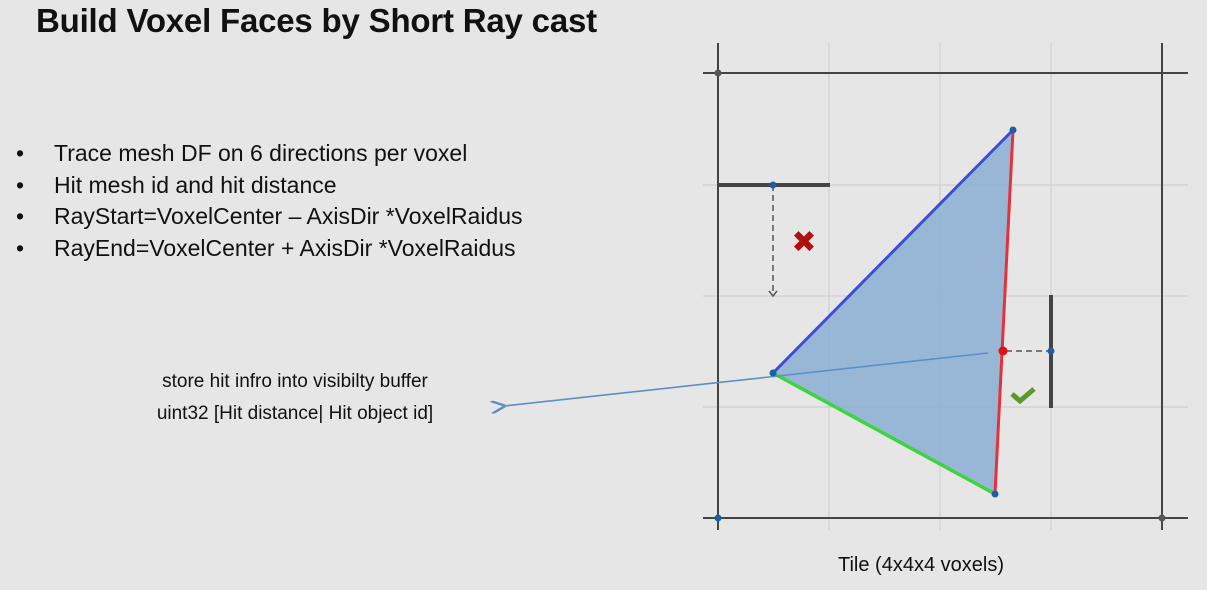 The image size is (1207, 590). I want to click on cross-icon: ✖, so click(803, 242).